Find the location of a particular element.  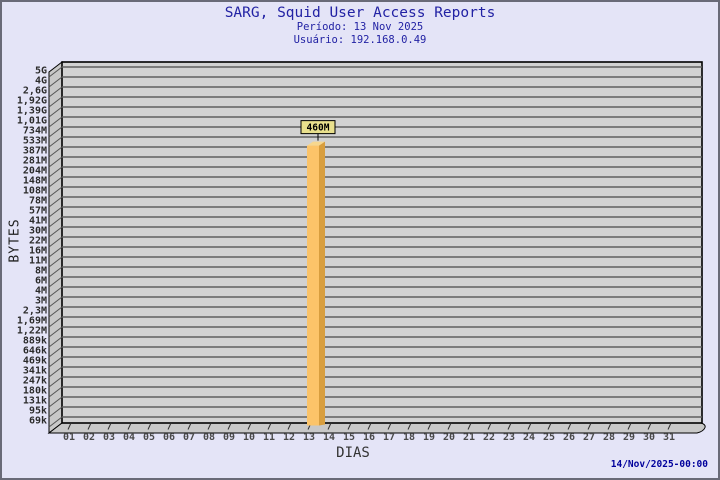

y-axis-tick-label: 469k is located at coordinates (35, 361).